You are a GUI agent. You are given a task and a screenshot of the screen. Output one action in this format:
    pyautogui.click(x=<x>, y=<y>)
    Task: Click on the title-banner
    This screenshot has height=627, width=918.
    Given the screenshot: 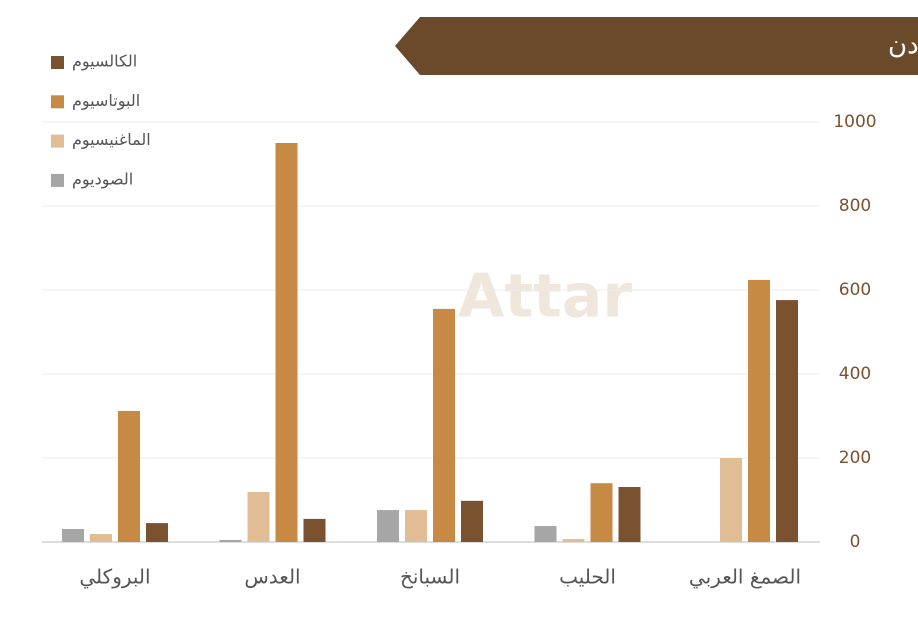 What is the action you would take?
    pyautogui.click(x=656, y=46)
    